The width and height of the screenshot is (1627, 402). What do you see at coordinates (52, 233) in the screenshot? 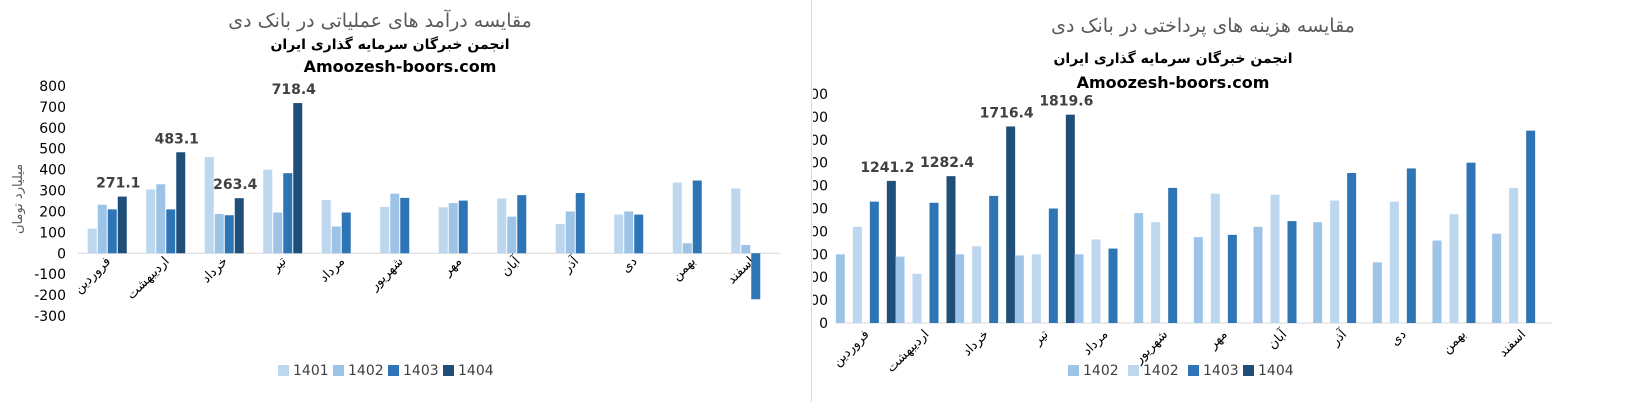
I see `y-tick-label: 100` at bounding box center [52, 233].